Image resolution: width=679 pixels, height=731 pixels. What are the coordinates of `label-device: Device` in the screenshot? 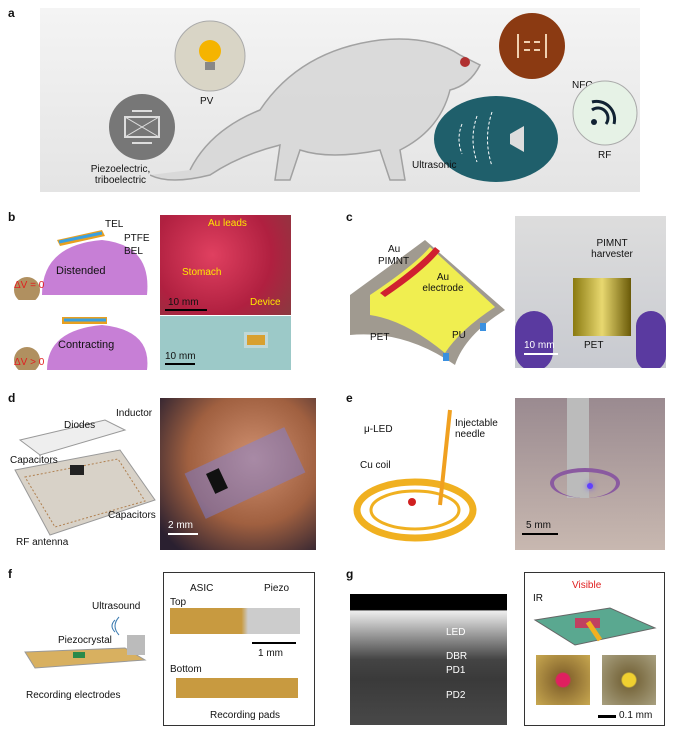 It's located at (265, 302).